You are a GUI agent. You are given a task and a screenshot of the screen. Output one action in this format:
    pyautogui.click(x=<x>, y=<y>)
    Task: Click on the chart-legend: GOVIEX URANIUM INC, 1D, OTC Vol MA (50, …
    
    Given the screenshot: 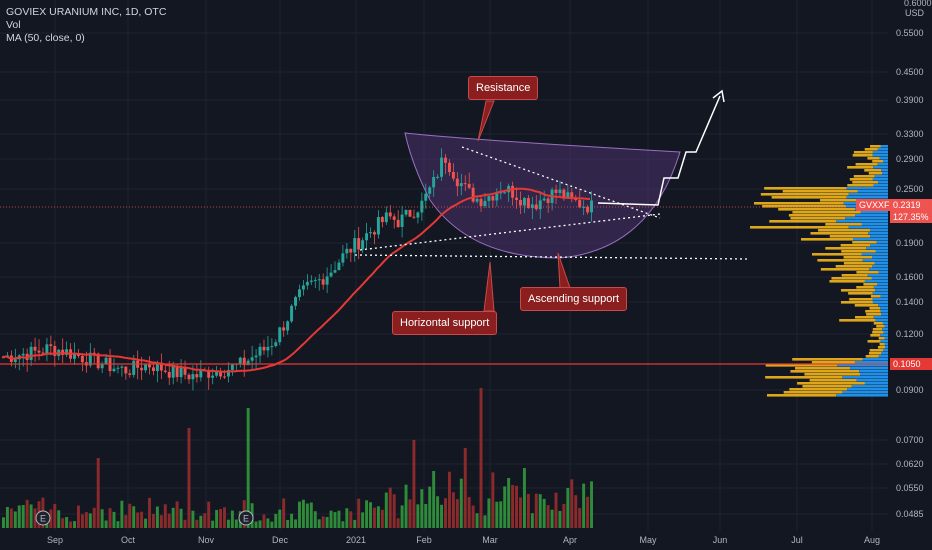 What is the action you would take?
    pyautogui.click(x=86, y=25)
    